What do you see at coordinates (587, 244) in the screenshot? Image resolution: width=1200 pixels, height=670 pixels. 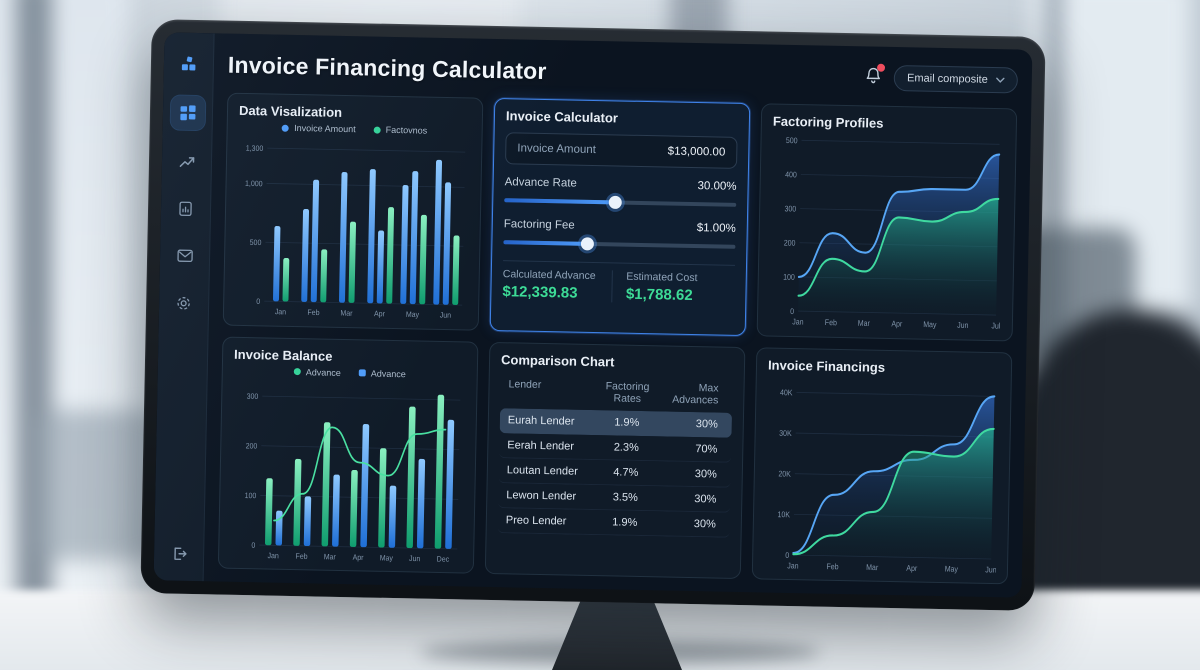 I see `factoring-fee-thumb` at bounding box center [587, 244].